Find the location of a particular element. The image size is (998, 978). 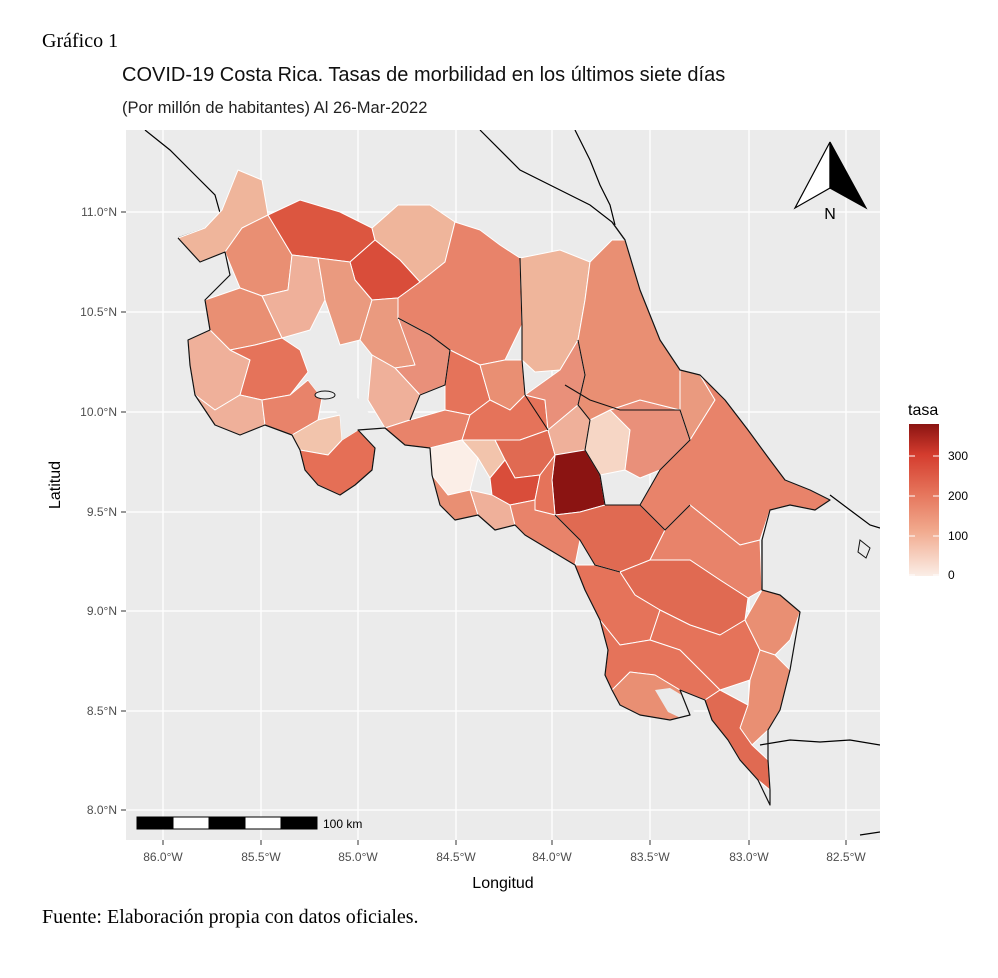

figure-label: Gráfico 1 is located at coordinates (80, 41).